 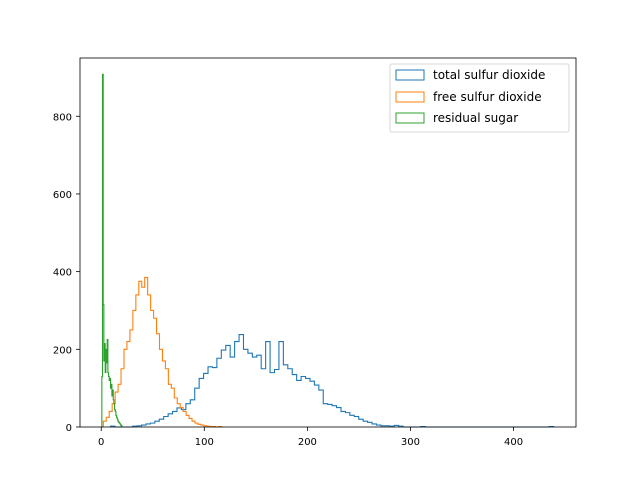 I want to click on x-tick-label: 200, so click(x=307, y=442).